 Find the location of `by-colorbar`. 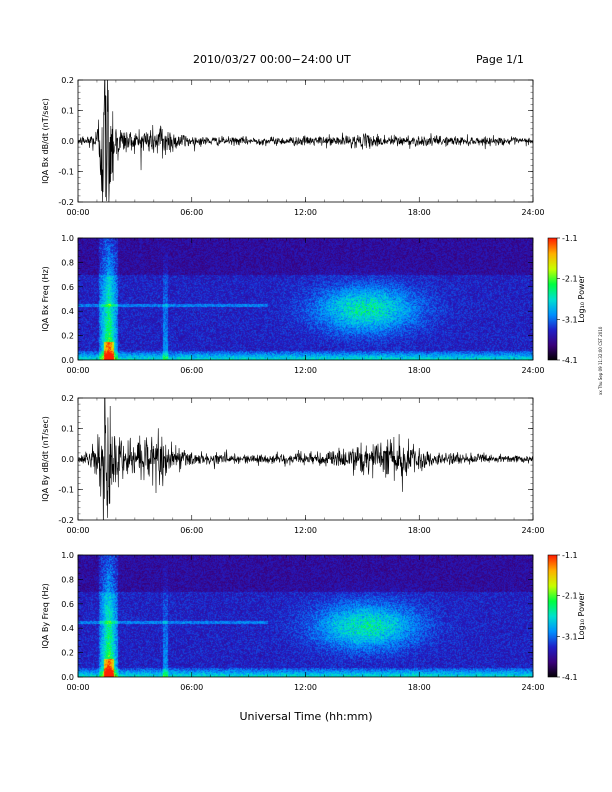

by-colorbar is located at coordinates (552, 616).